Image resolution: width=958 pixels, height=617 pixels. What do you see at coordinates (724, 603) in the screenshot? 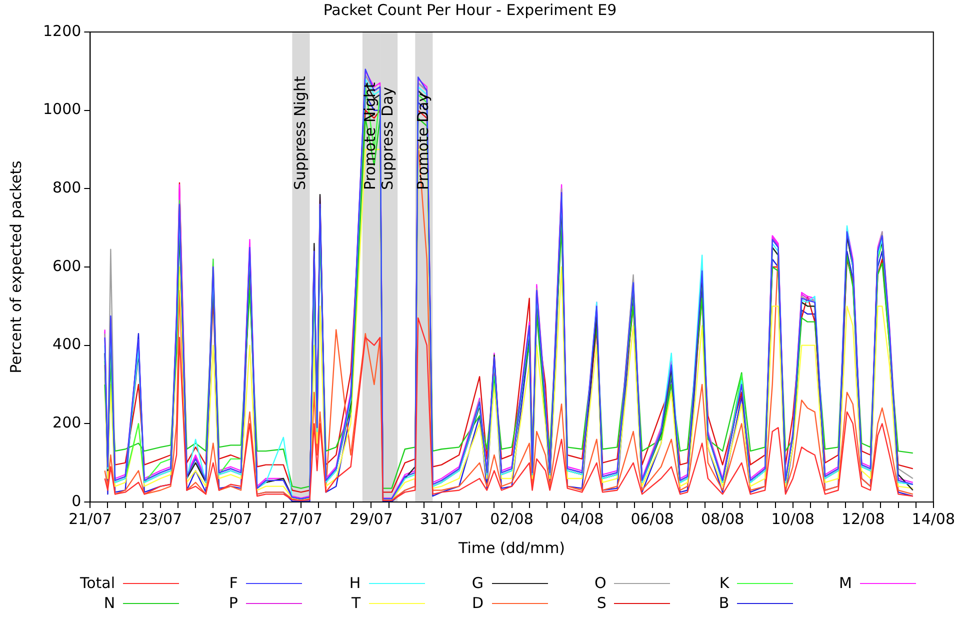
I see `legend-label: B` at bounding box center [724, 603].